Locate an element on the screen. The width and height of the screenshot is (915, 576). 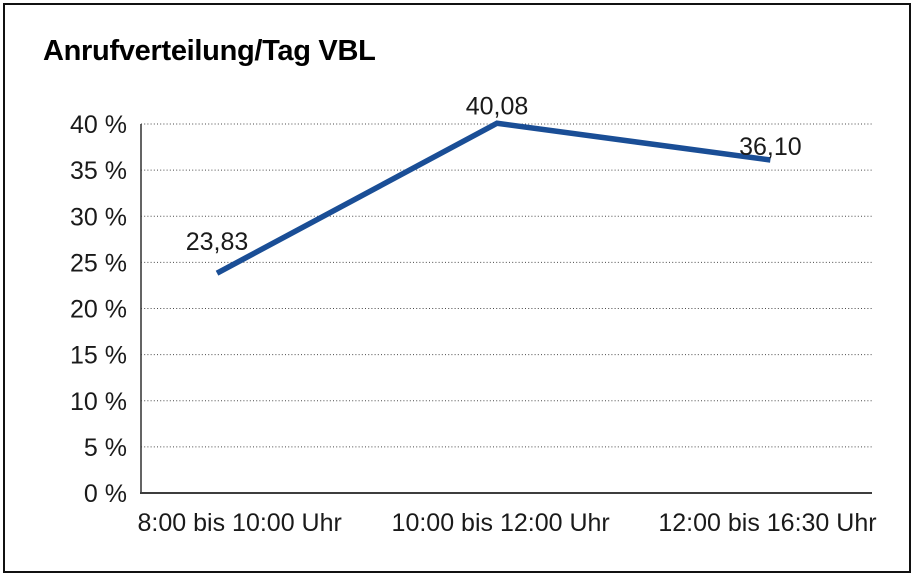
data-point-label: 36,10 is located at coordinates (770, 147).